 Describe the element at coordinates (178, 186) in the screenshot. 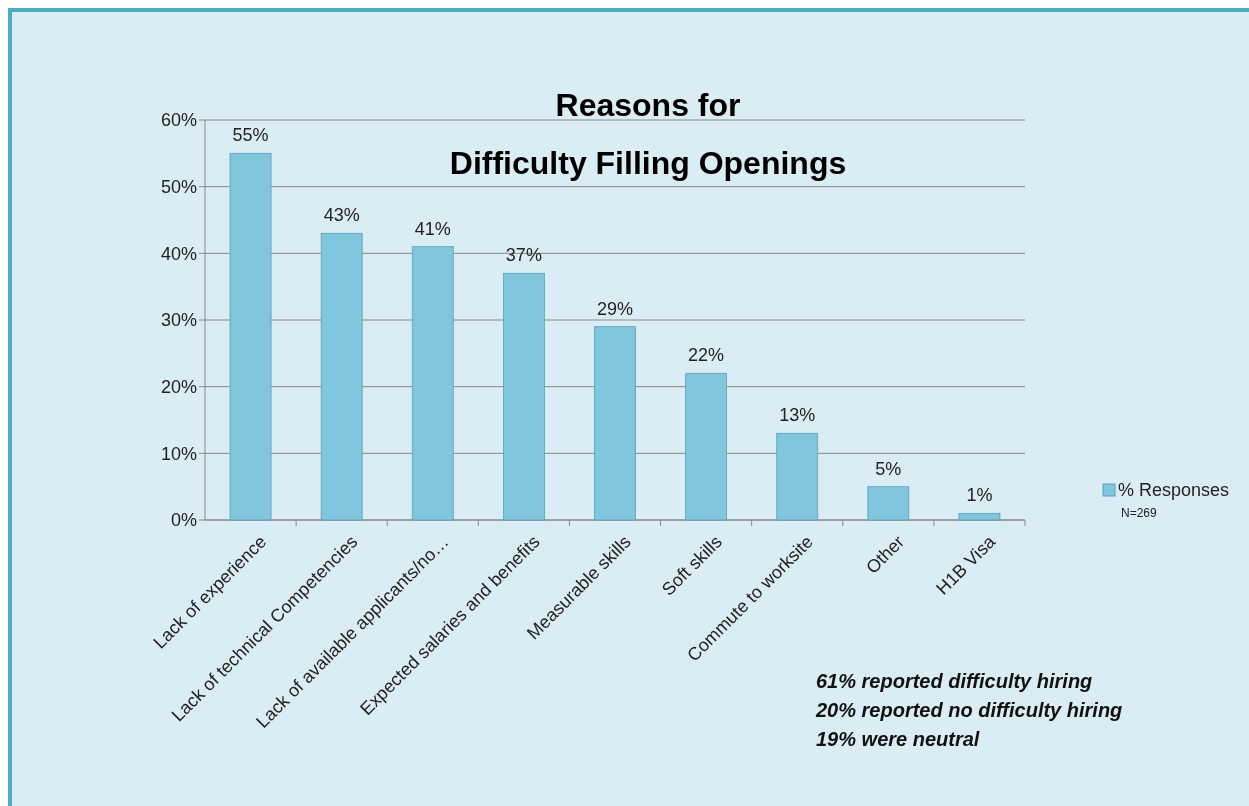

I see `y-tick-label: 50%` at that location.